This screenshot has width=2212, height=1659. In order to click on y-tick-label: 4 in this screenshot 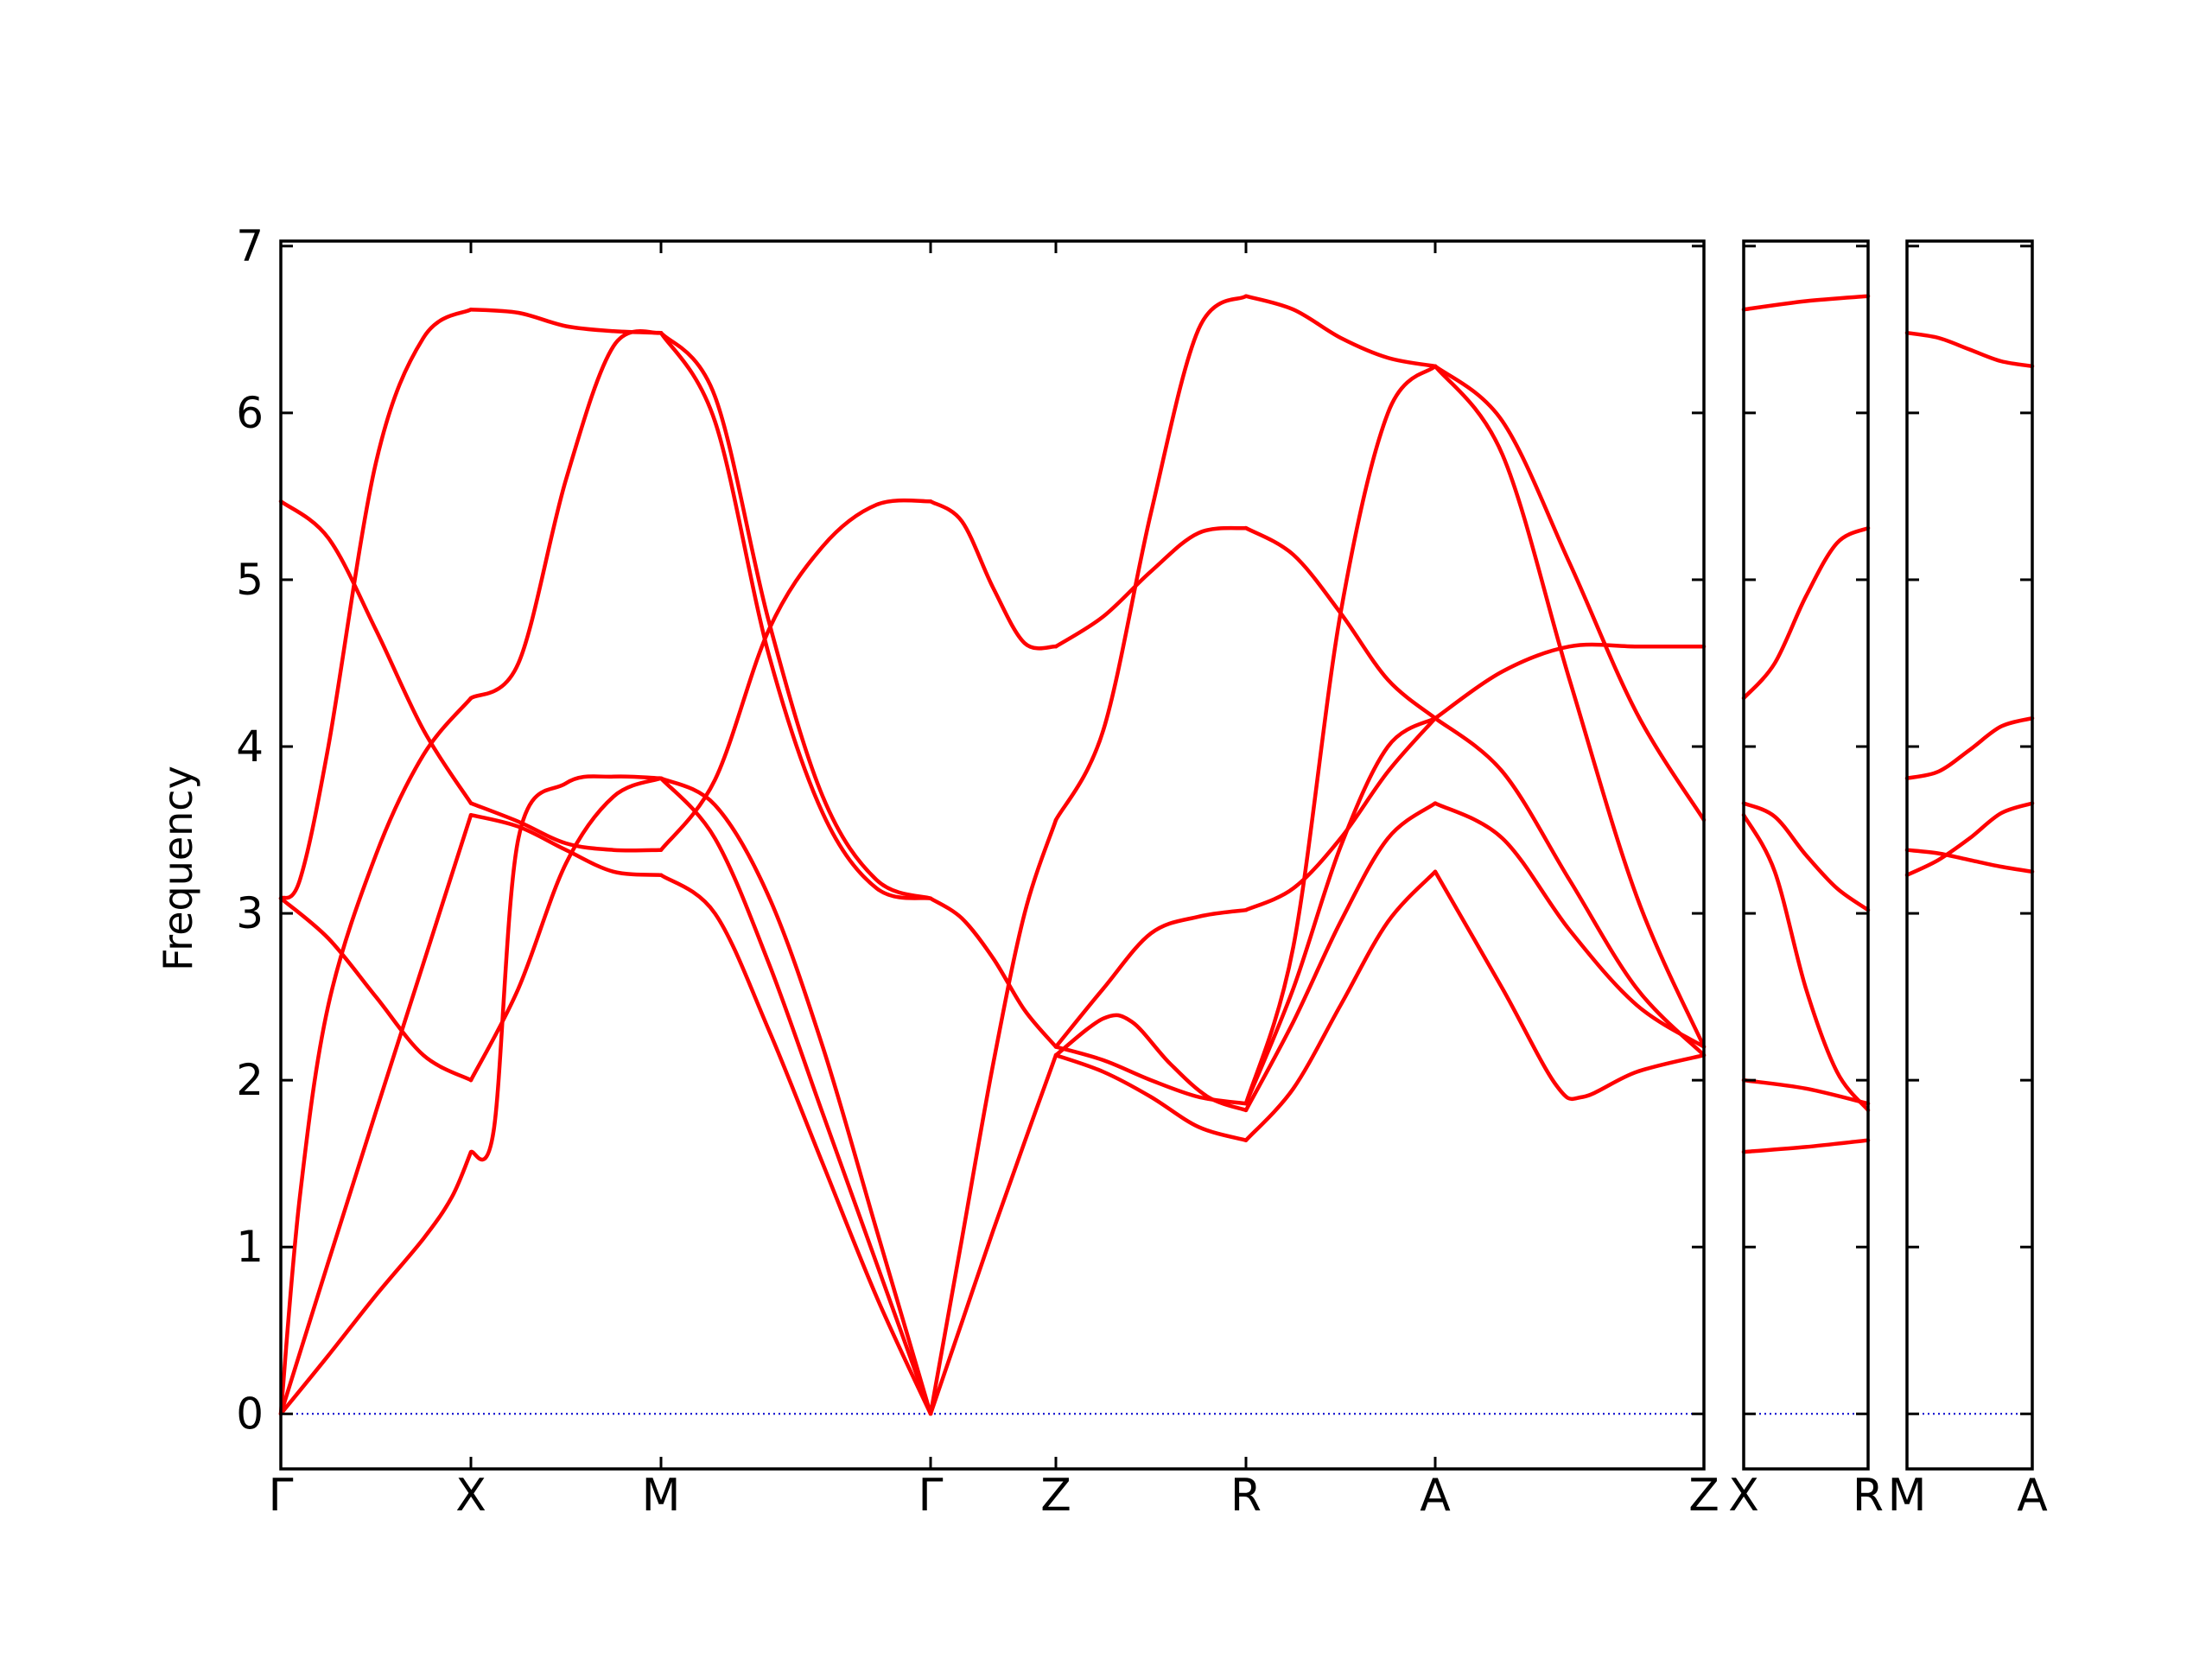, I will do `click(250, 746)`.